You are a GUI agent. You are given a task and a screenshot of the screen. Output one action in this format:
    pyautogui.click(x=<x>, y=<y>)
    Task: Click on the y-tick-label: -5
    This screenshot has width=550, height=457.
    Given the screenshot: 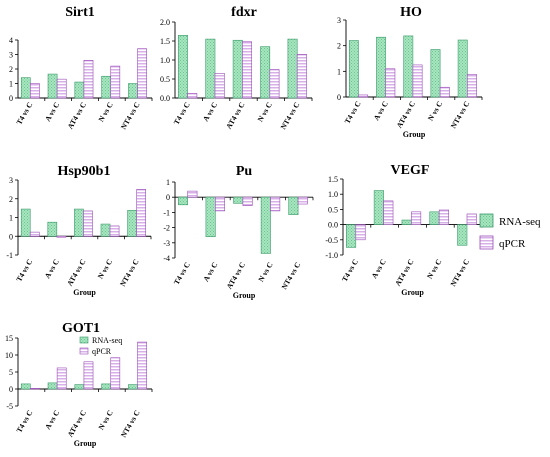 What is the action you would take?
    pyautogui.click(x=9, y=406)
    